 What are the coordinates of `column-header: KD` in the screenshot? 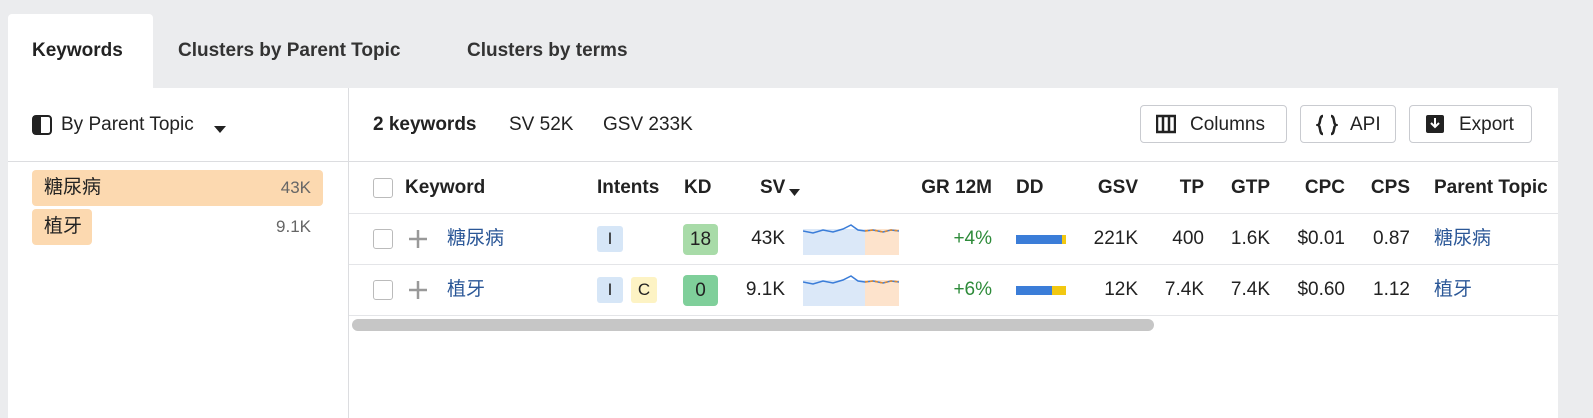 It's located at (698, 187).